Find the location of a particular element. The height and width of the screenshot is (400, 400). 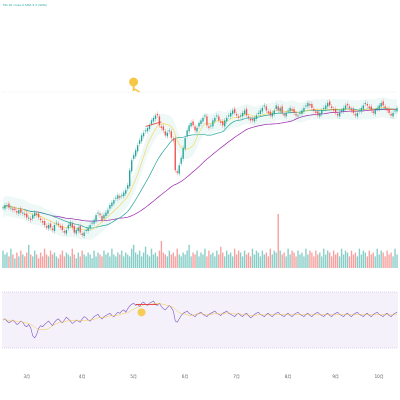

oscillator-signal-line is located at coordinates (200, 317).